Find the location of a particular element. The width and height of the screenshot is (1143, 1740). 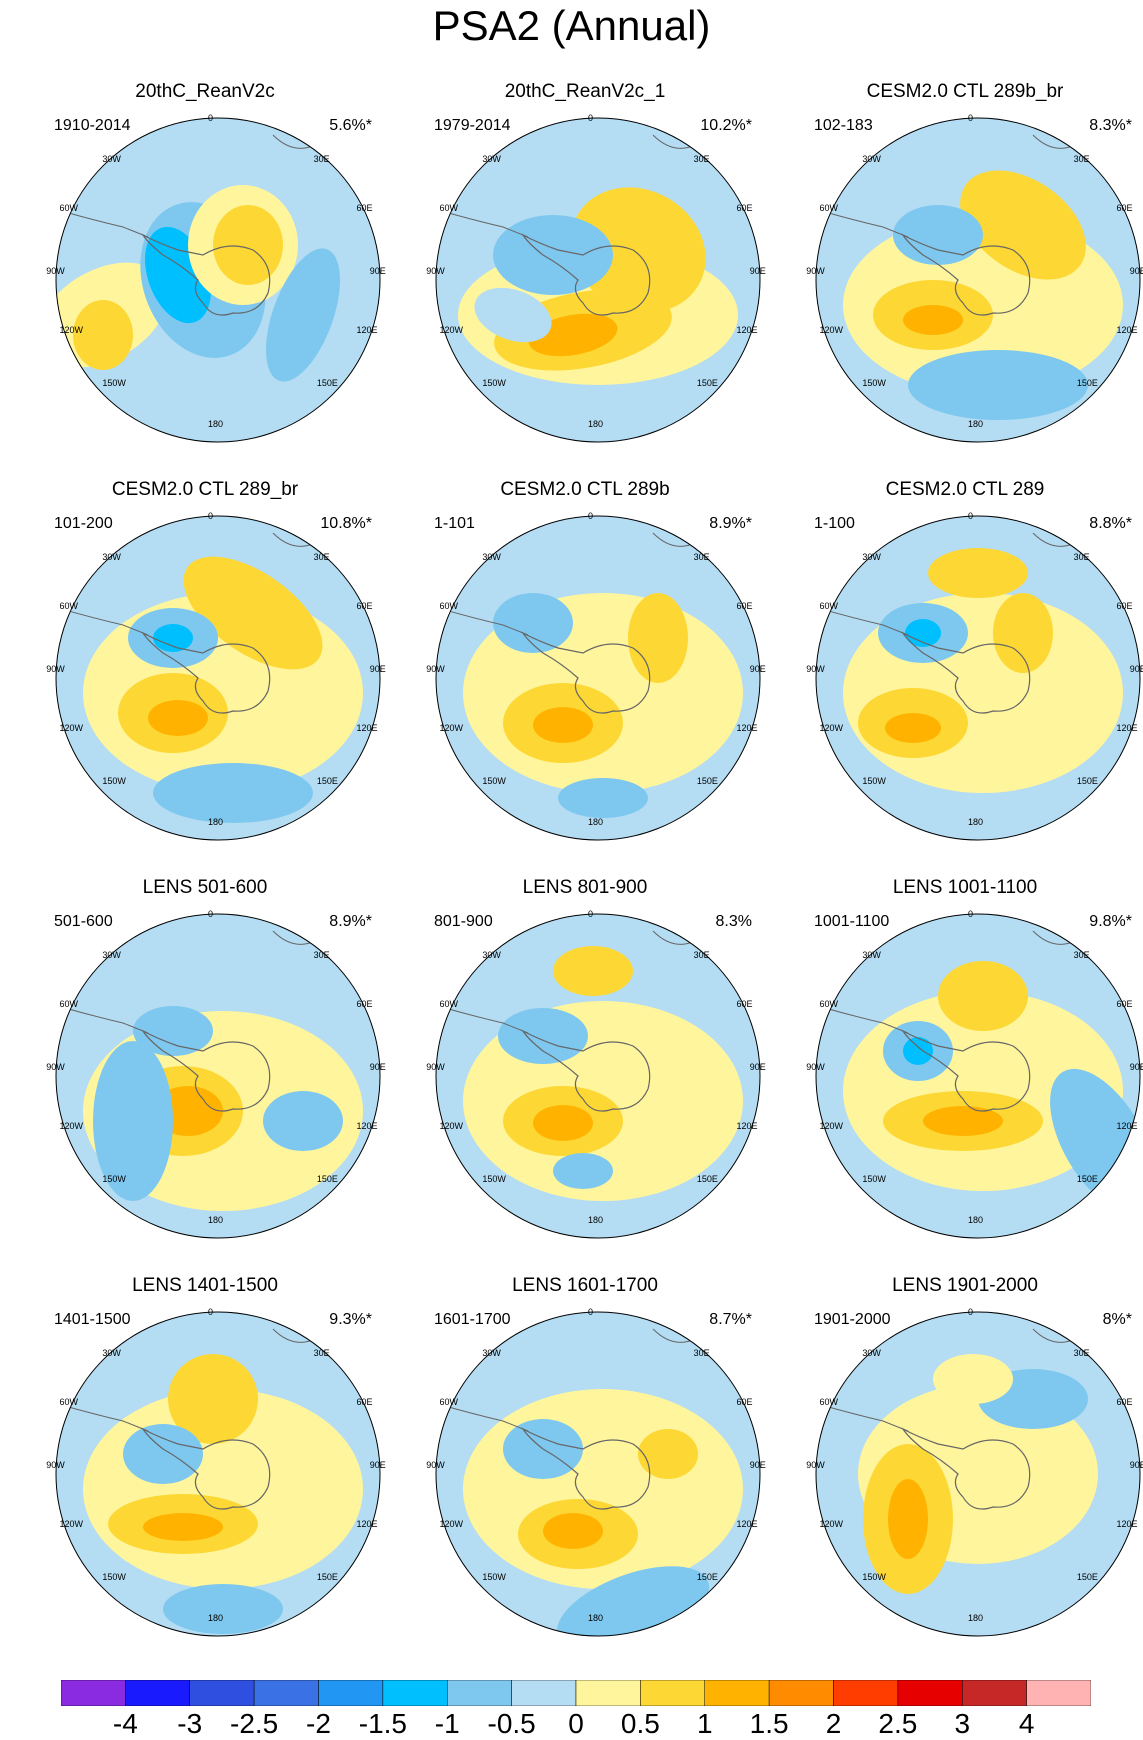

panel-title: CESM2.0 CTL 289_br is located at coordinates (205, 489).